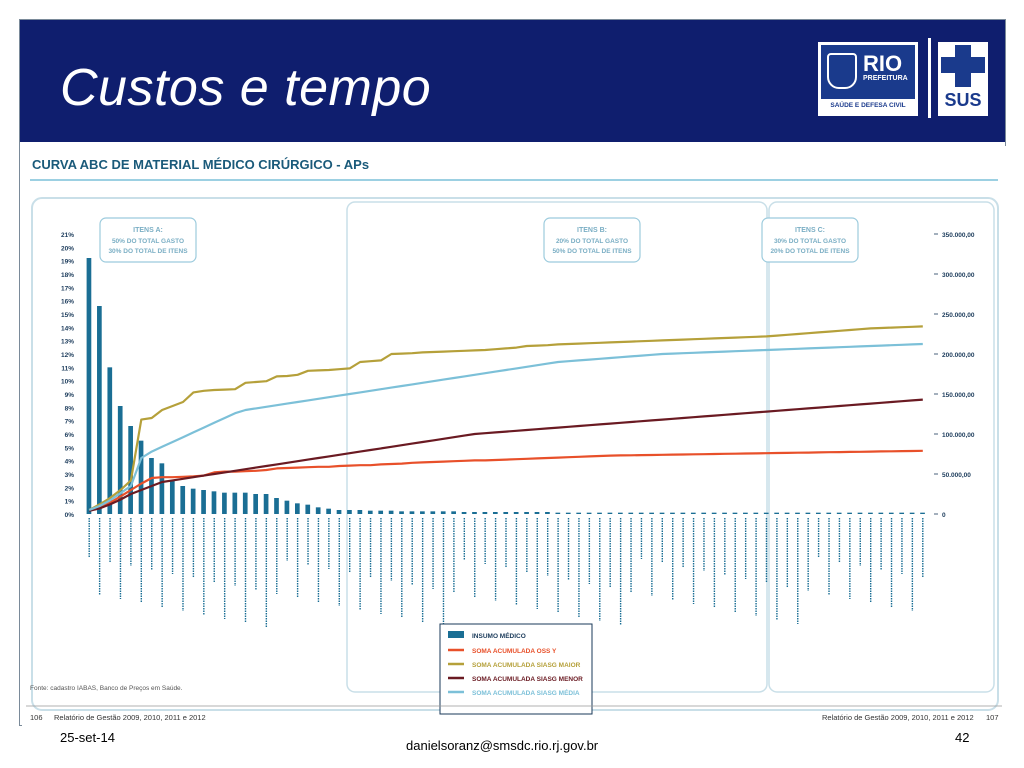  What do you see at coordinates (67, 315) in the screenshot?
I see `y-left-tick-label: 15%` at bounding box center [67, 315].